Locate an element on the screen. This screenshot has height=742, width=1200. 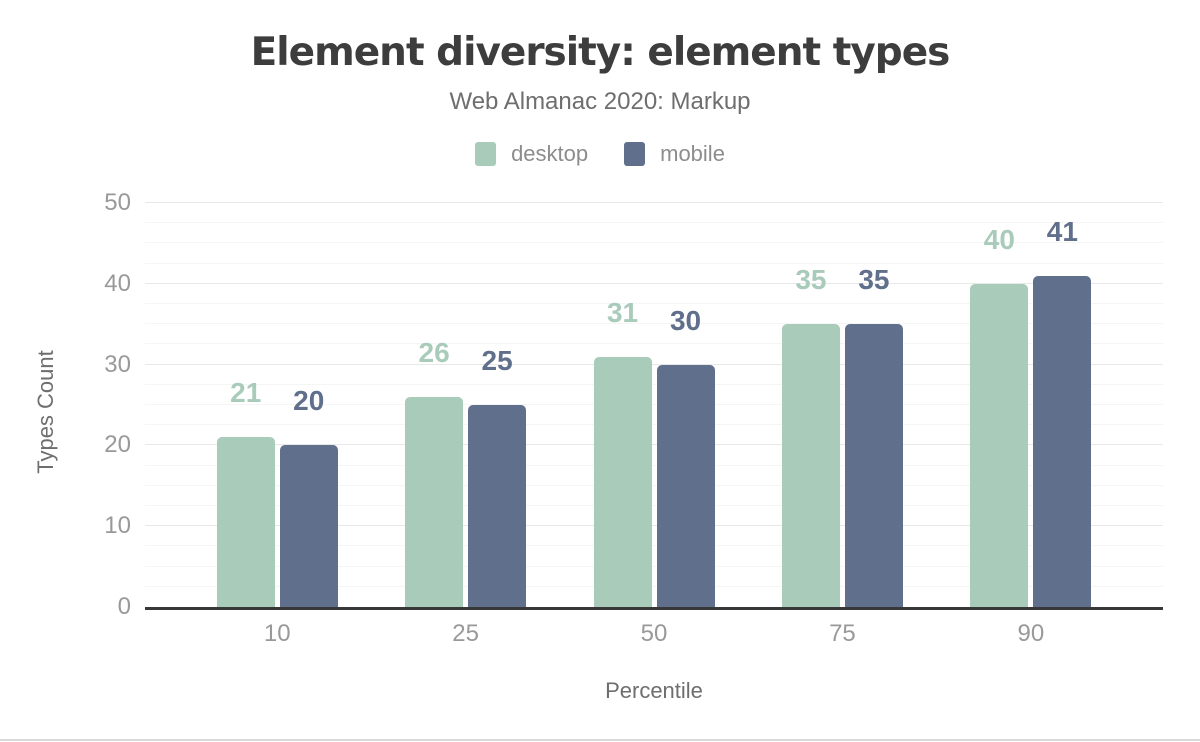
y-tick-label: 30 is located at coordinates (117, 364).